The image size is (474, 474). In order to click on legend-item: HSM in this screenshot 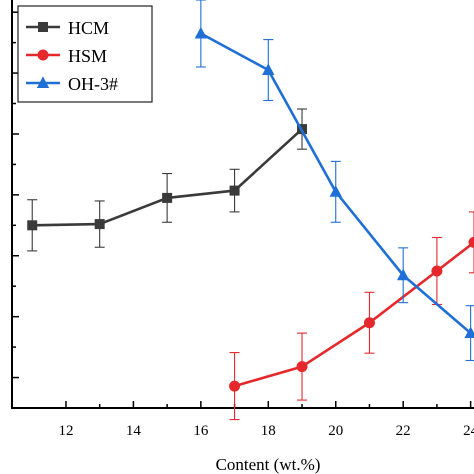, I will do `click(66, 56)`.